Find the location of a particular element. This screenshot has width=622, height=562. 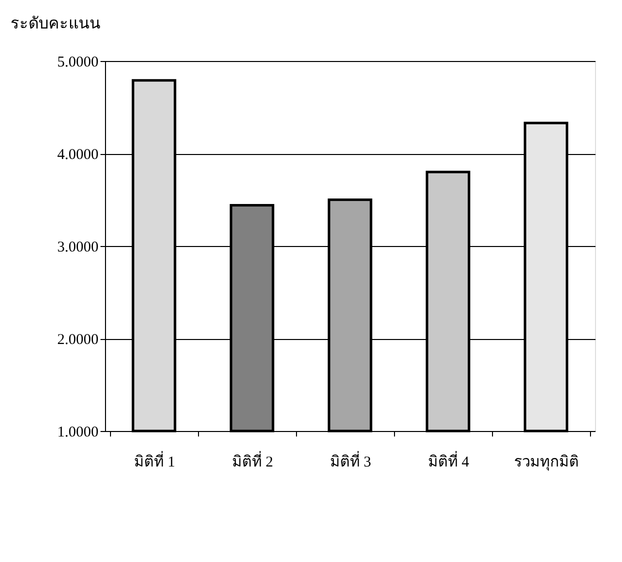

x-tick-label: มิติที่ 4 is located at coordinates (449, 460).